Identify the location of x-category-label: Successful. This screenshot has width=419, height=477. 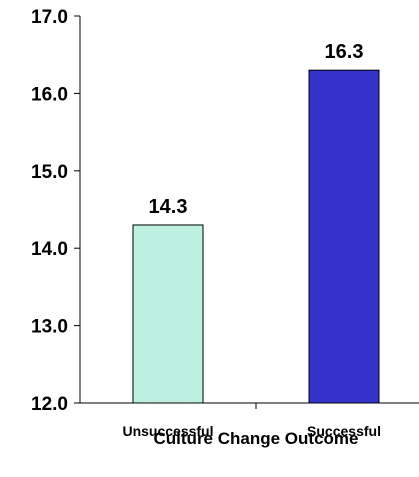
(344, 431).